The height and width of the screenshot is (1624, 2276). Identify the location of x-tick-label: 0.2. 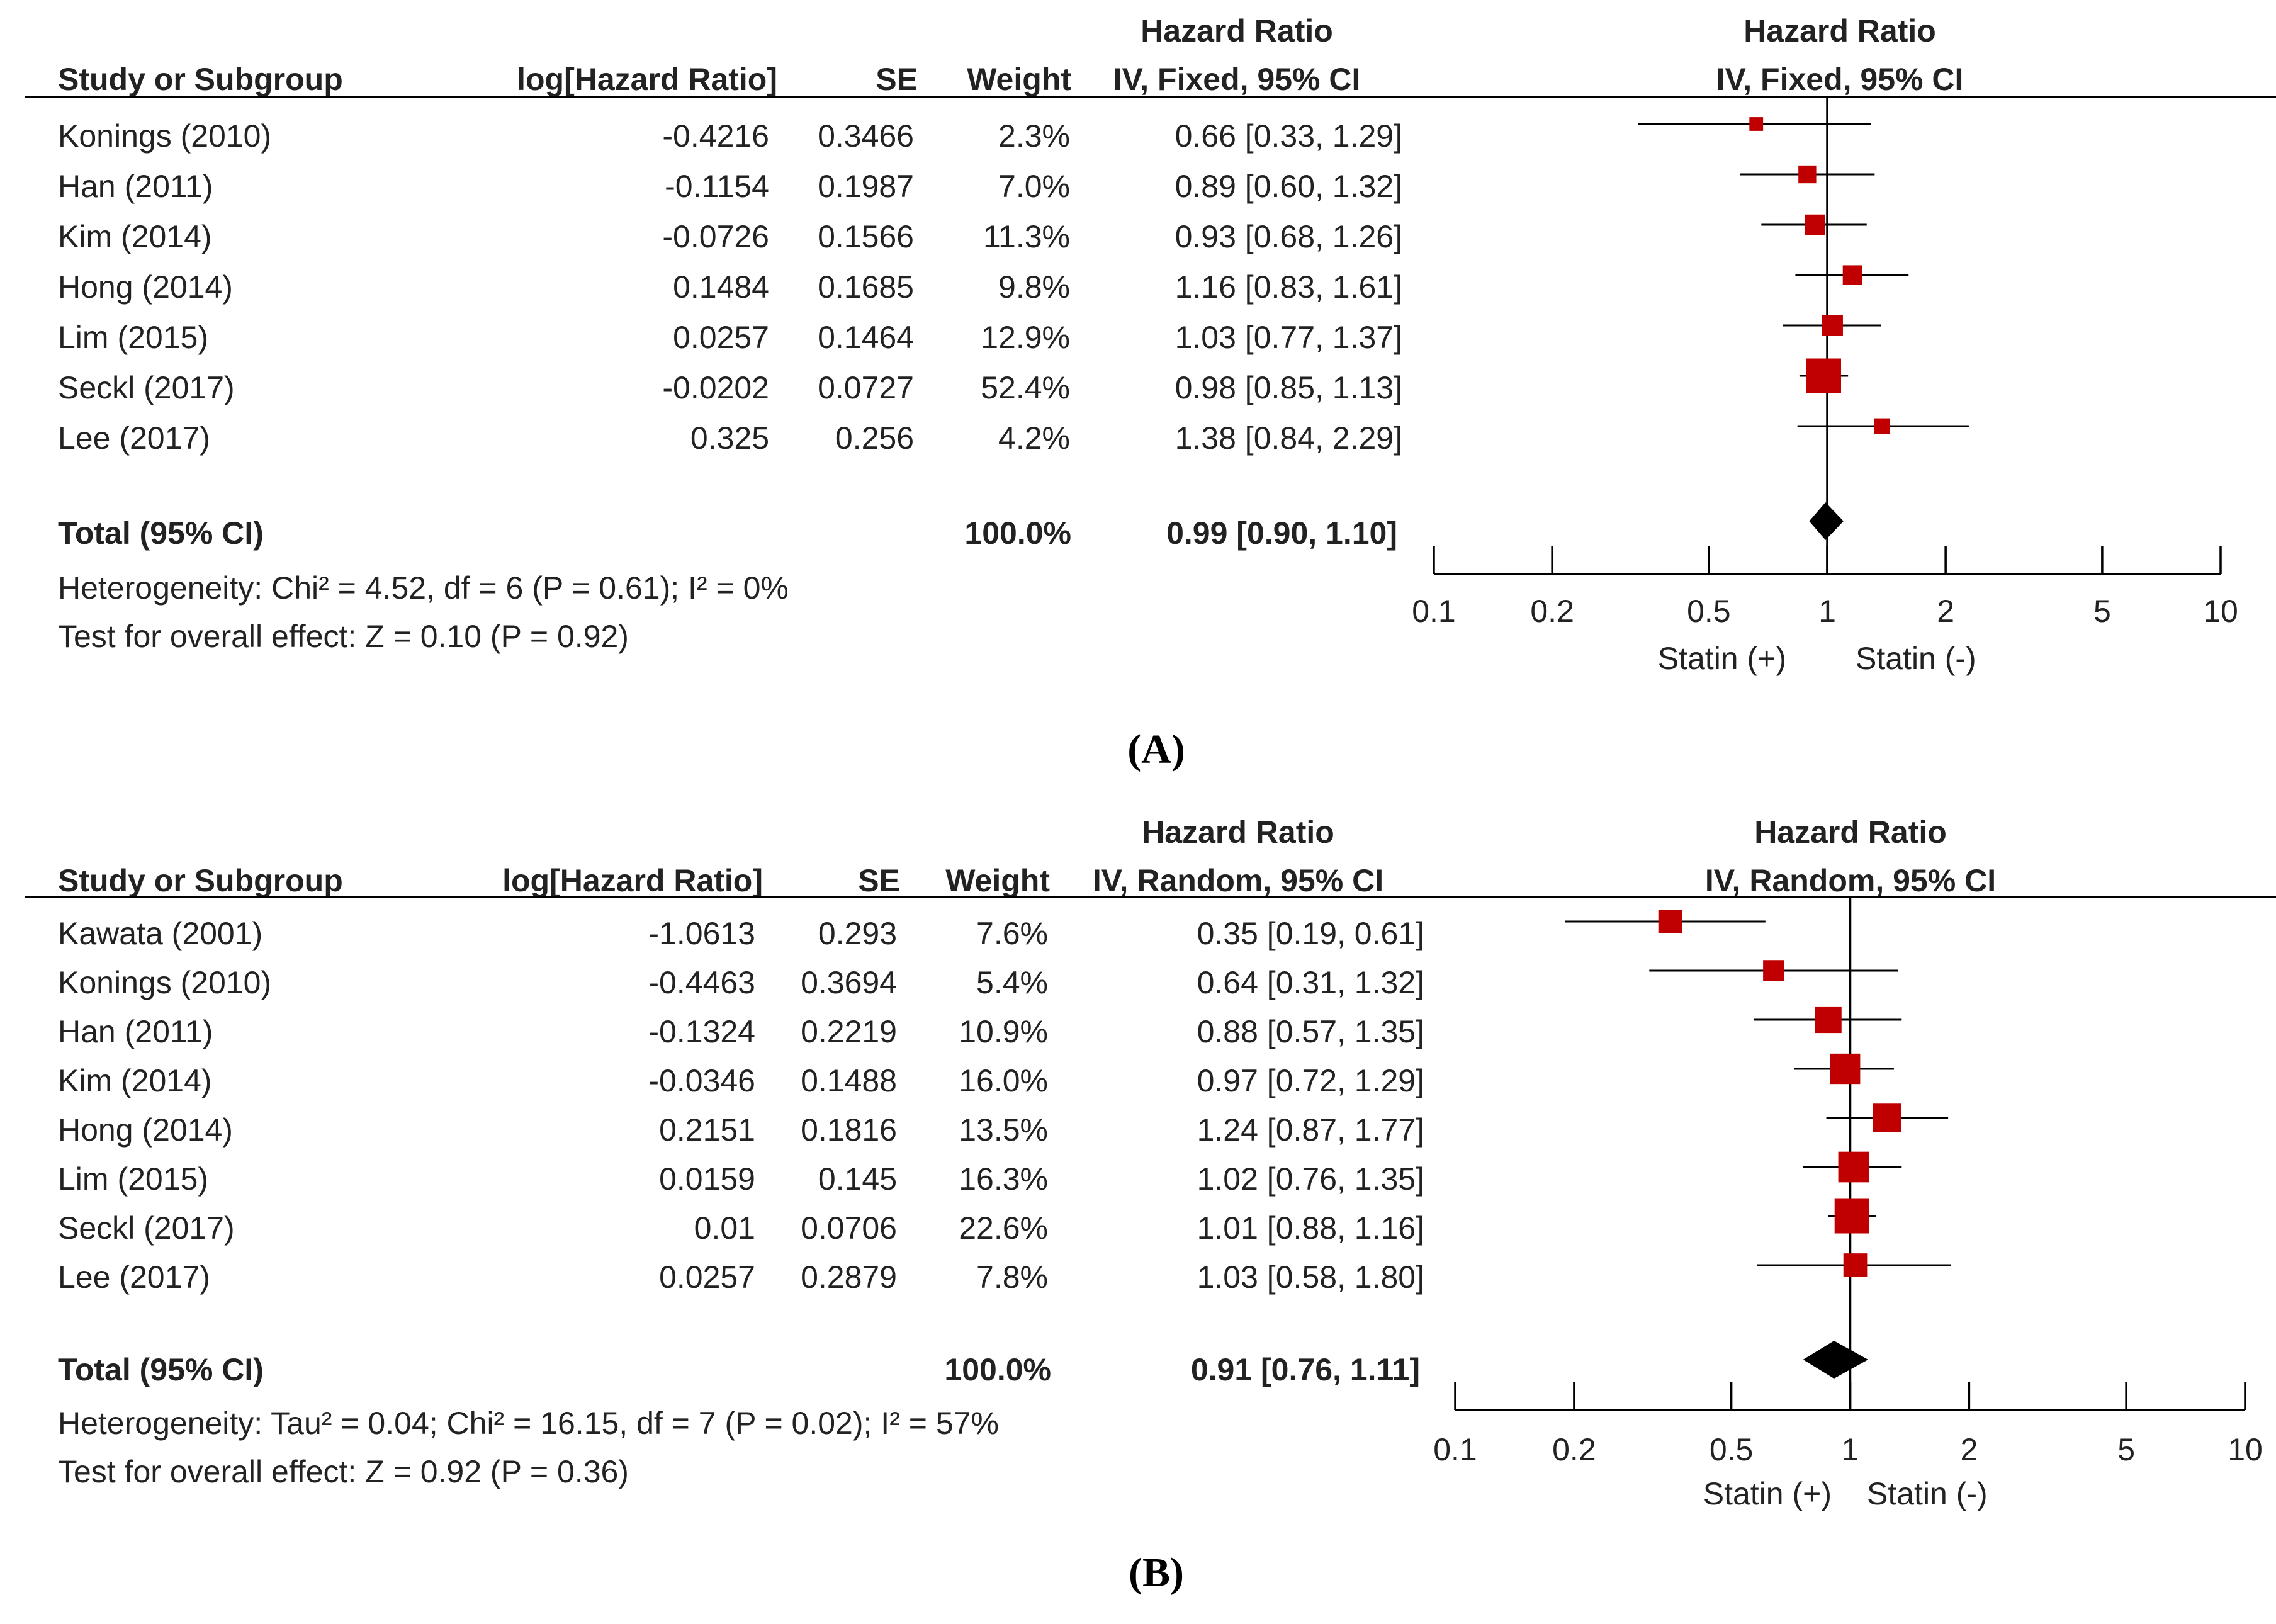
(1552, 611).